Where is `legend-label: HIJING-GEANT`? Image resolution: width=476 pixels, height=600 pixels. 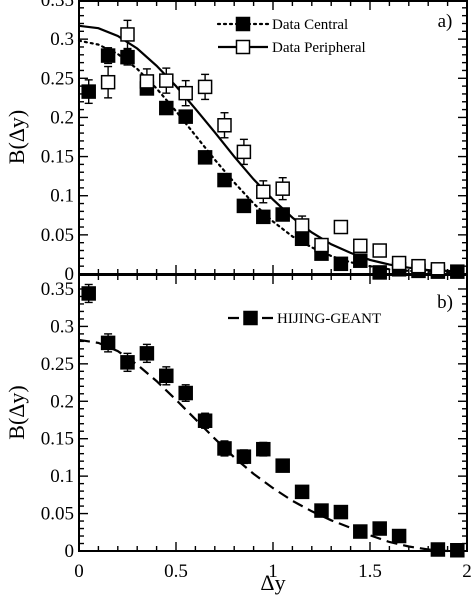 legend-label: HIJING-GEANT is located at coordinates (329, 319).